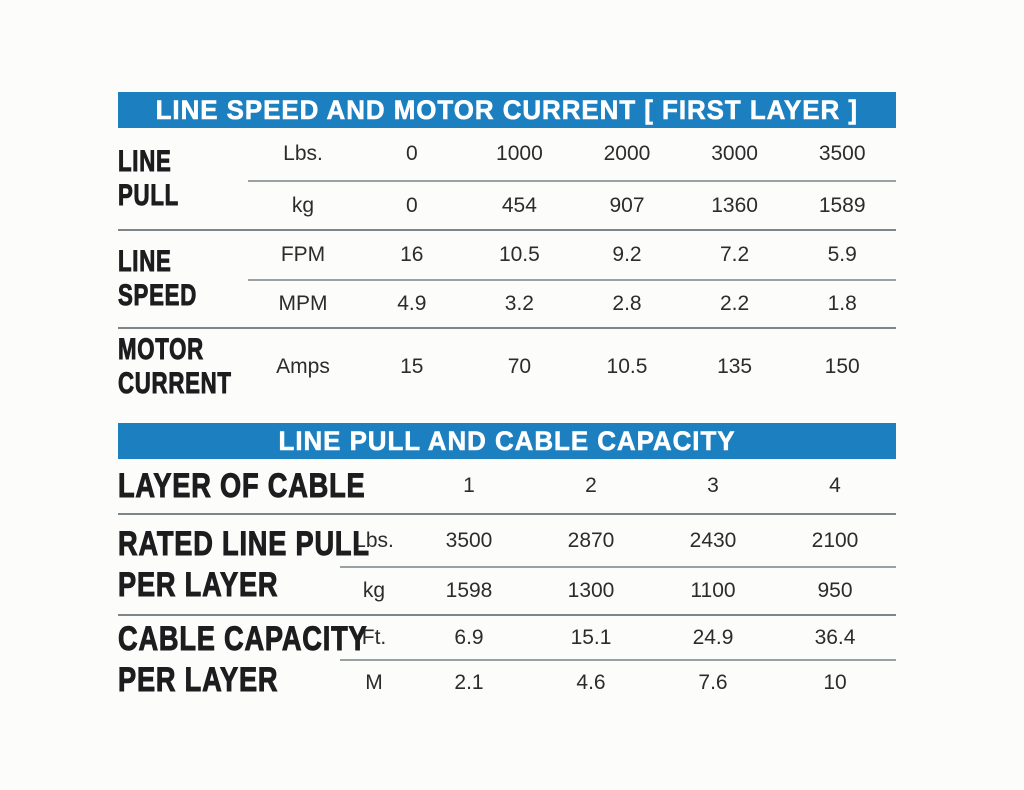 This screenshot has width=1024, height=790. I want to click on value-cell: 2.1, so click(469, 682).